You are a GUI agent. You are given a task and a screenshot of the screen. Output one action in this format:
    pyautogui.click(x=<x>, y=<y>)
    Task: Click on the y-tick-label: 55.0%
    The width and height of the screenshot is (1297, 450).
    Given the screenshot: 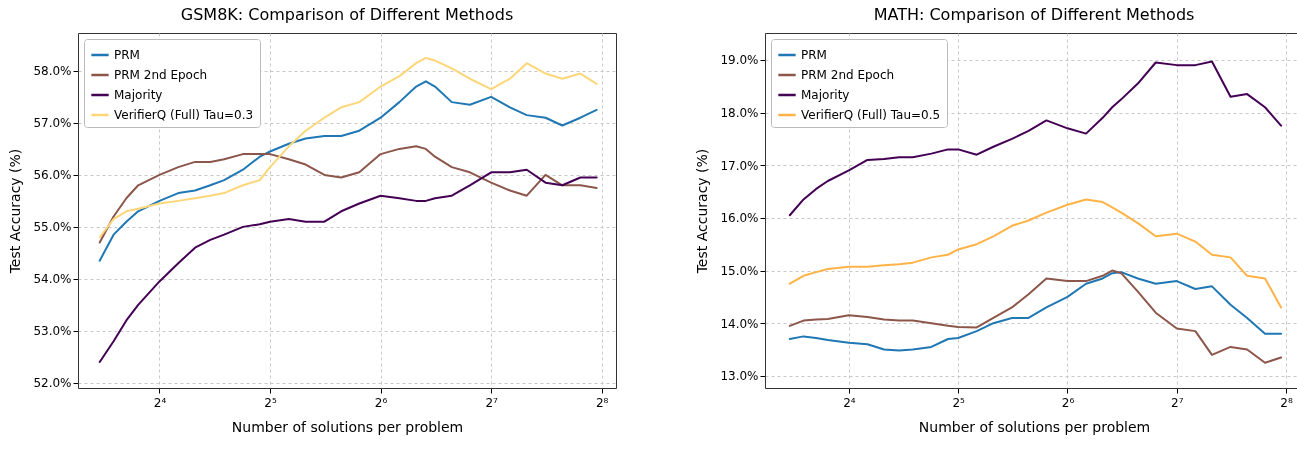 What is the action you would take?
    pyautogui.click(x=52, y=227)
    